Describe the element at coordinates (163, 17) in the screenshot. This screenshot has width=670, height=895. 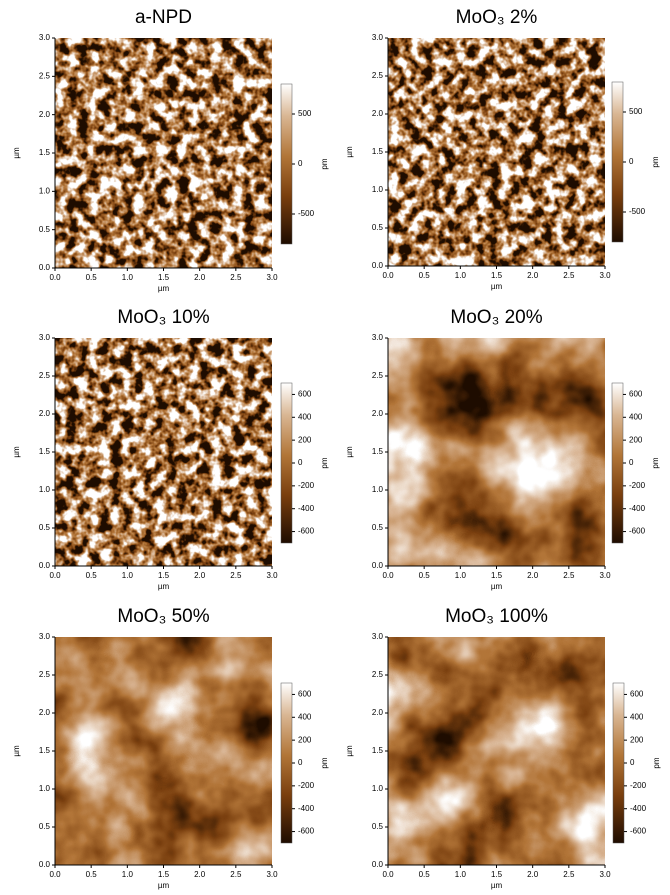
I see `panel-title: a-NPD` at that location.